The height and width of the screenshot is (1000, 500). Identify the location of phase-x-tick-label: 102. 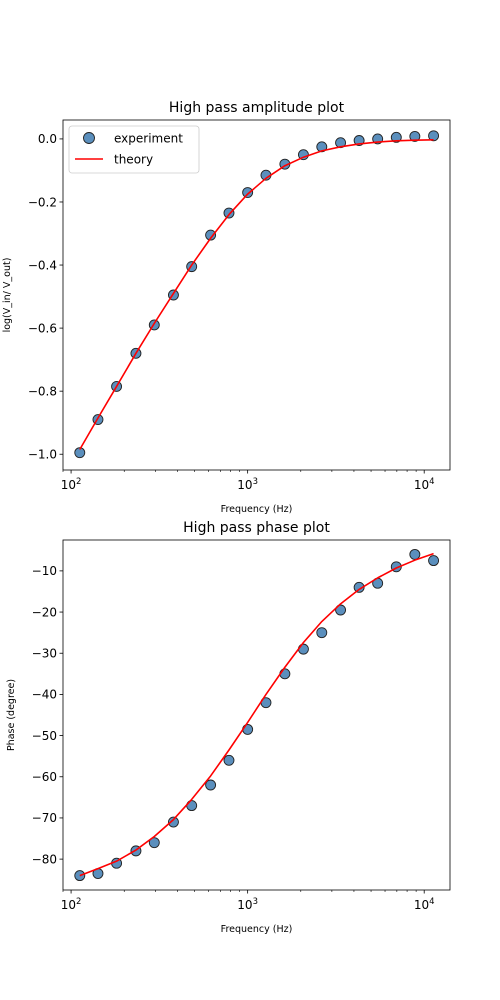
(71, 904).